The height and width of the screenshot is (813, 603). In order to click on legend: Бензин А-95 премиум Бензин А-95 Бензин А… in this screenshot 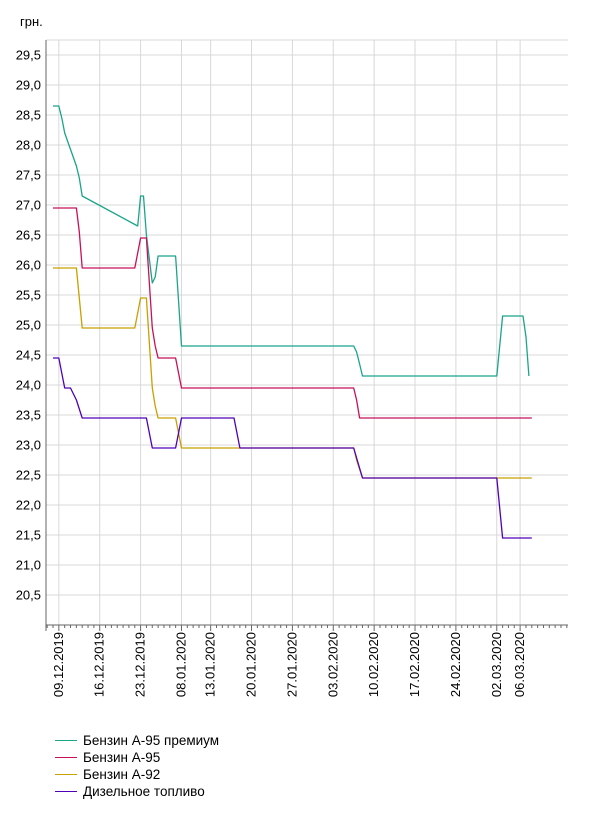, I will do `click(137, 766)`.